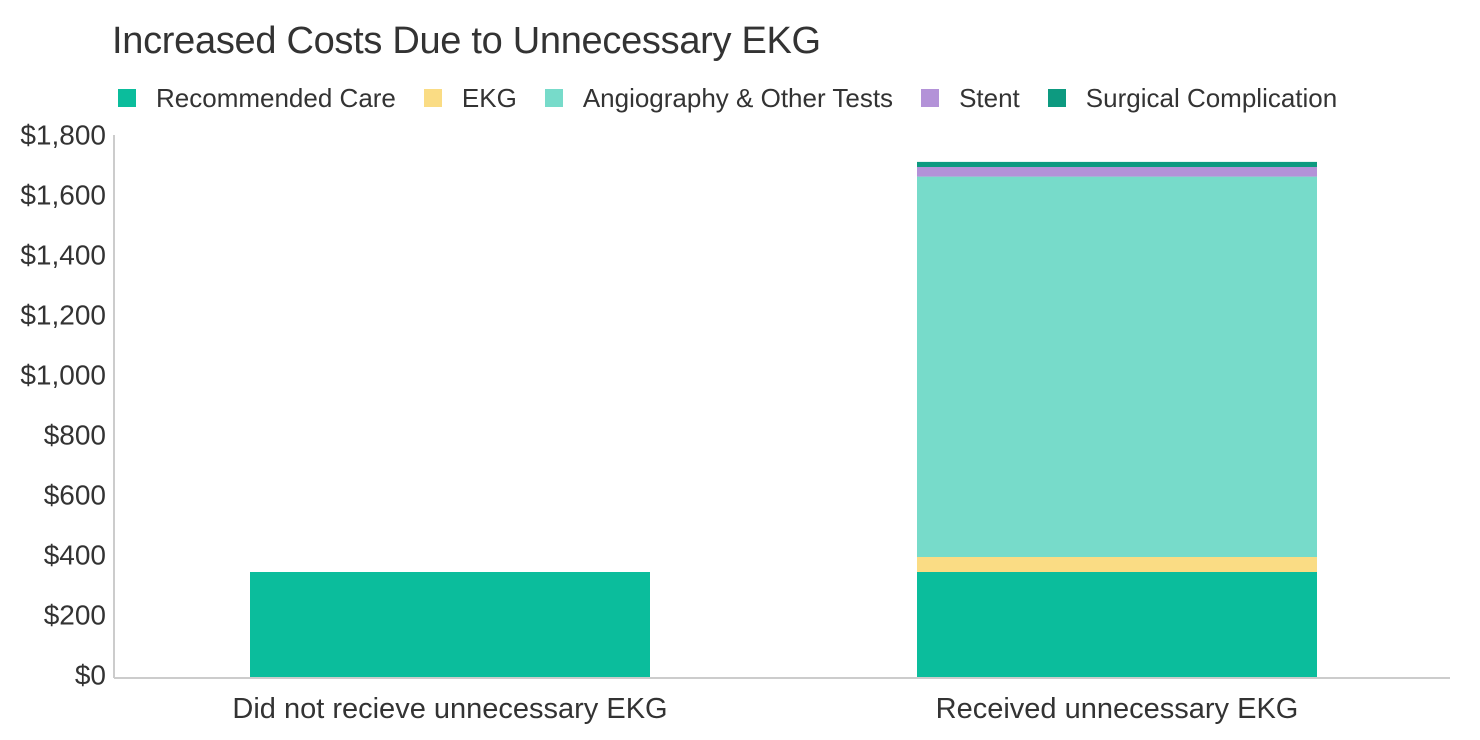 The height and width of the screenshot is (740, 1480). What do you see at coordinates (553, 98) in the screenshot?
I see `legend-swatch-angiography` at bounding box center [553, 98].